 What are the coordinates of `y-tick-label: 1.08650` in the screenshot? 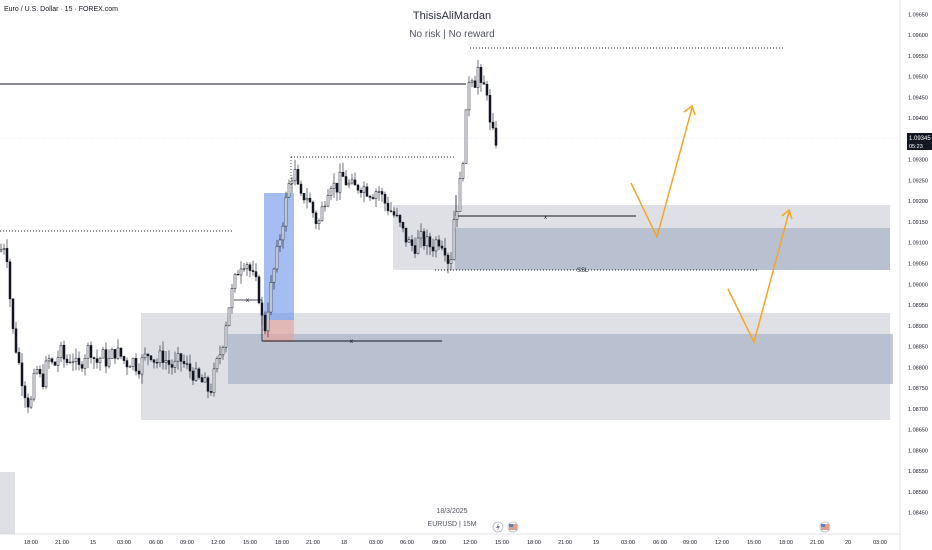 It's located at (918, 431).